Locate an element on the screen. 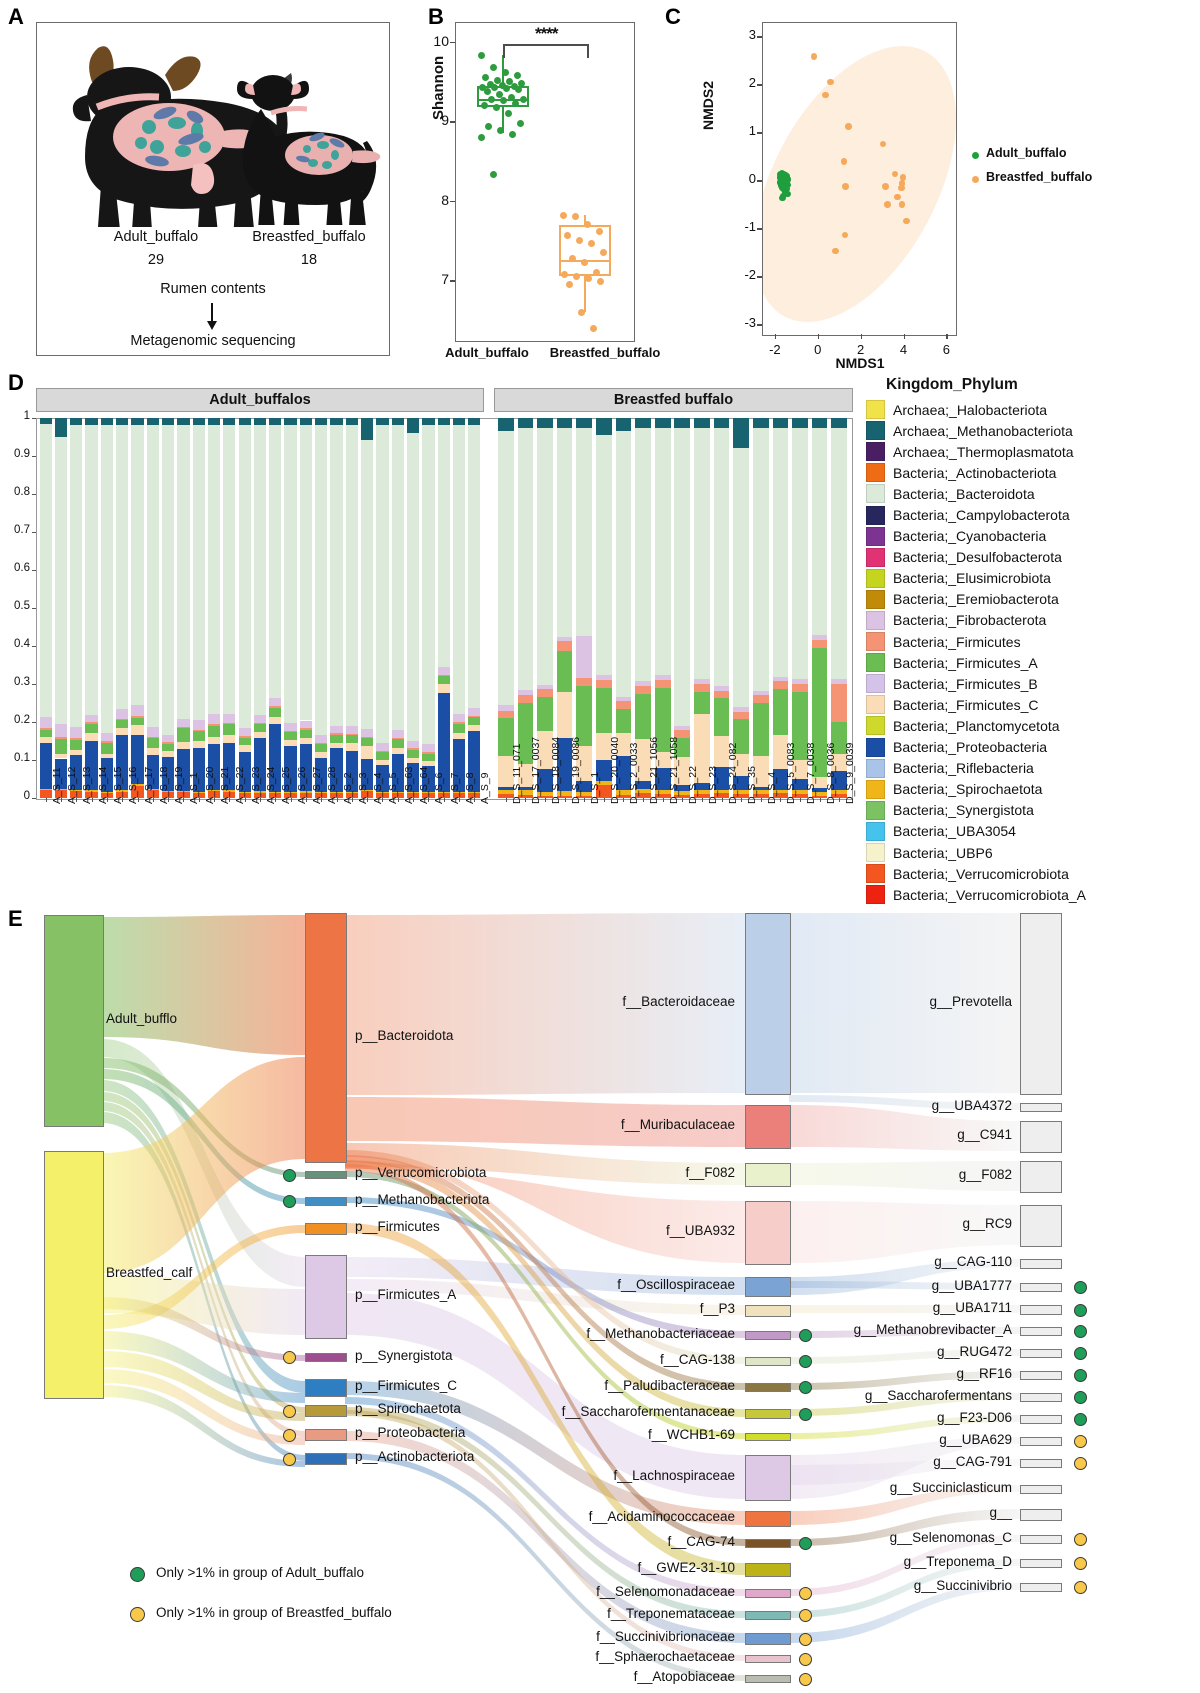 The image size is (1200, 1693). panel-d-legend-item: Bacteria;_Spirochaetota is located at coordinates (1031, 789).